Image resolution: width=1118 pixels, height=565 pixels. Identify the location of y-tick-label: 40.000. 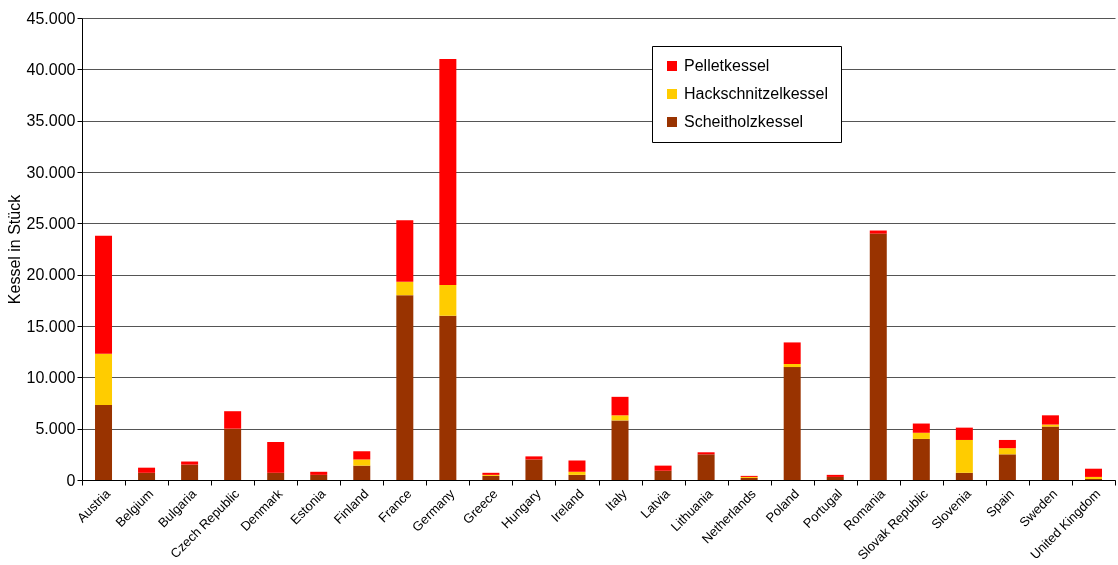
(51, 69).